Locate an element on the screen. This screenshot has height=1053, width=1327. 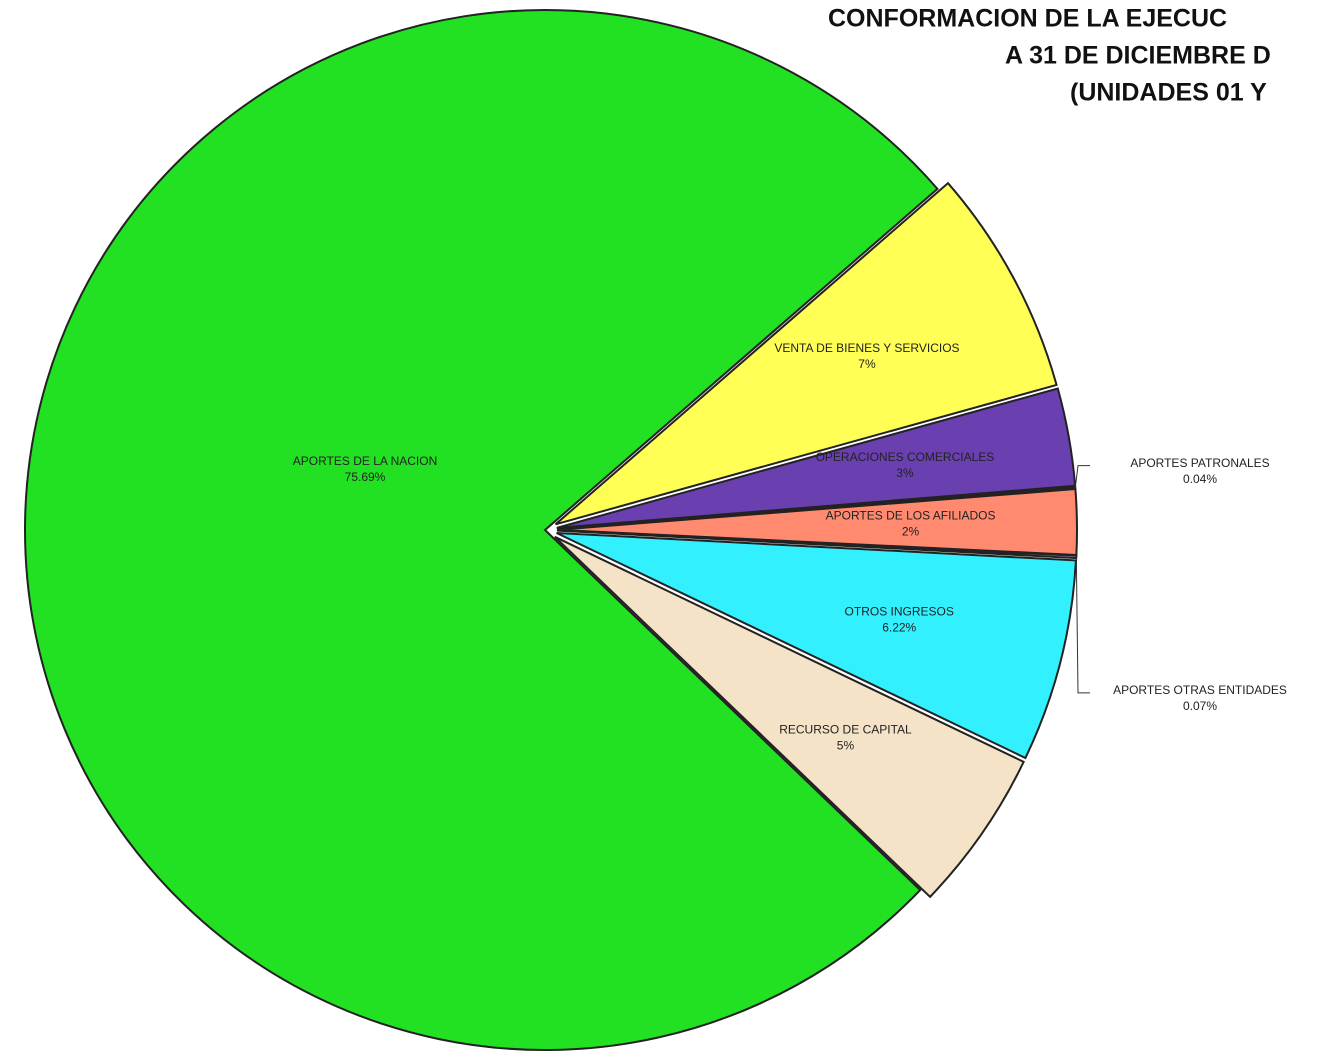
slice-value: 0.07% is located at coordinates (1200, 706).